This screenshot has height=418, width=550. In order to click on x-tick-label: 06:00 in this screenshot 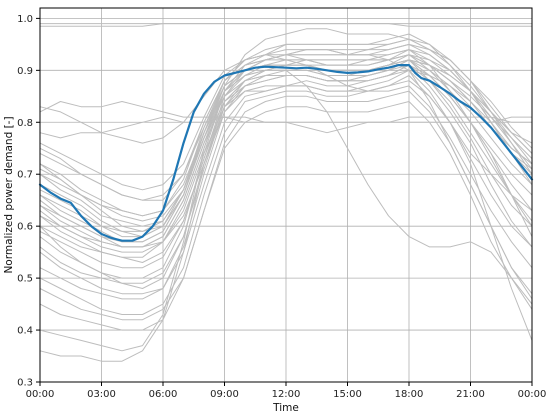, I will do `click(163, 394)`.